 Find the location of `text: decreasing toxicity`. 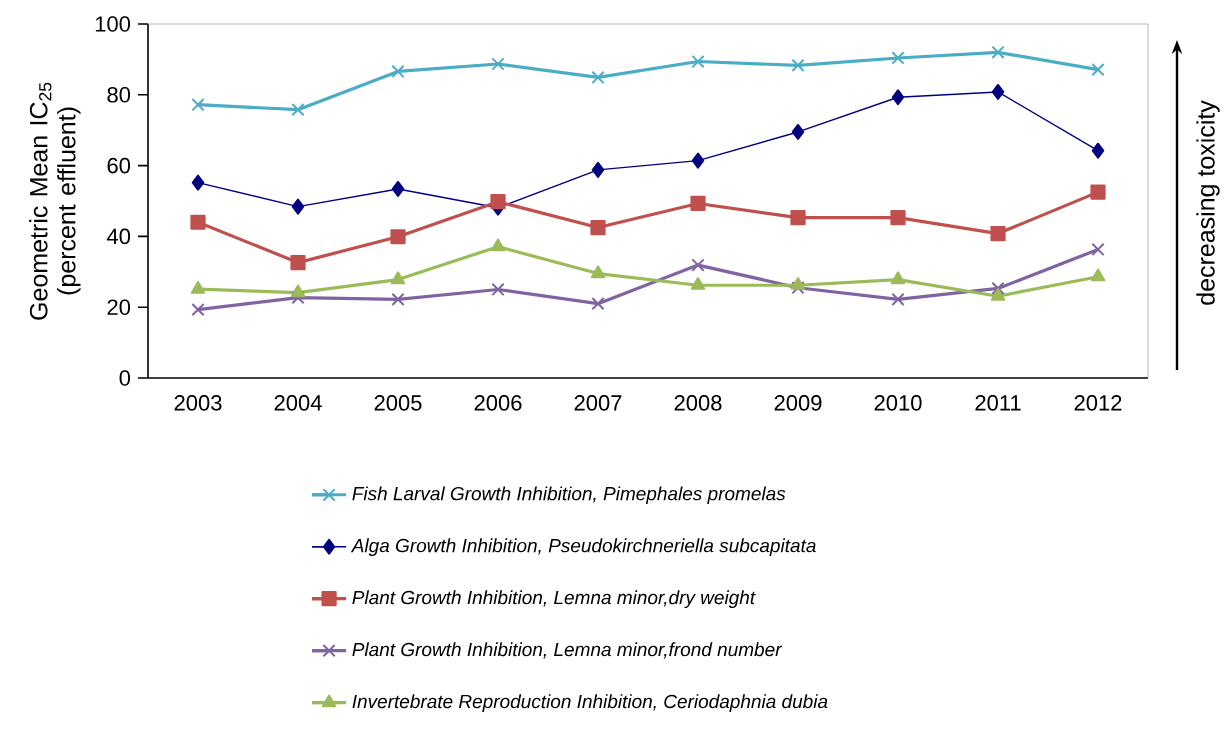

text: decreasing toxicity is located at coordinates (1208, 202).